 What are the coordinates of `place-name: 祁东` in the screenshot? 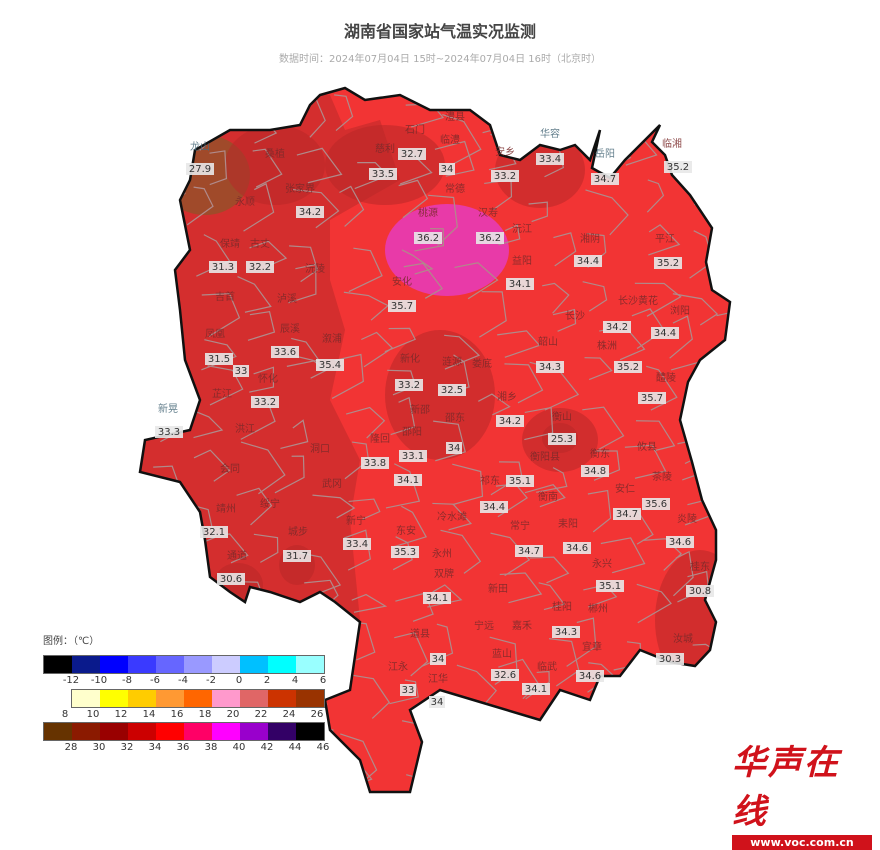 It's located at (490, 480).